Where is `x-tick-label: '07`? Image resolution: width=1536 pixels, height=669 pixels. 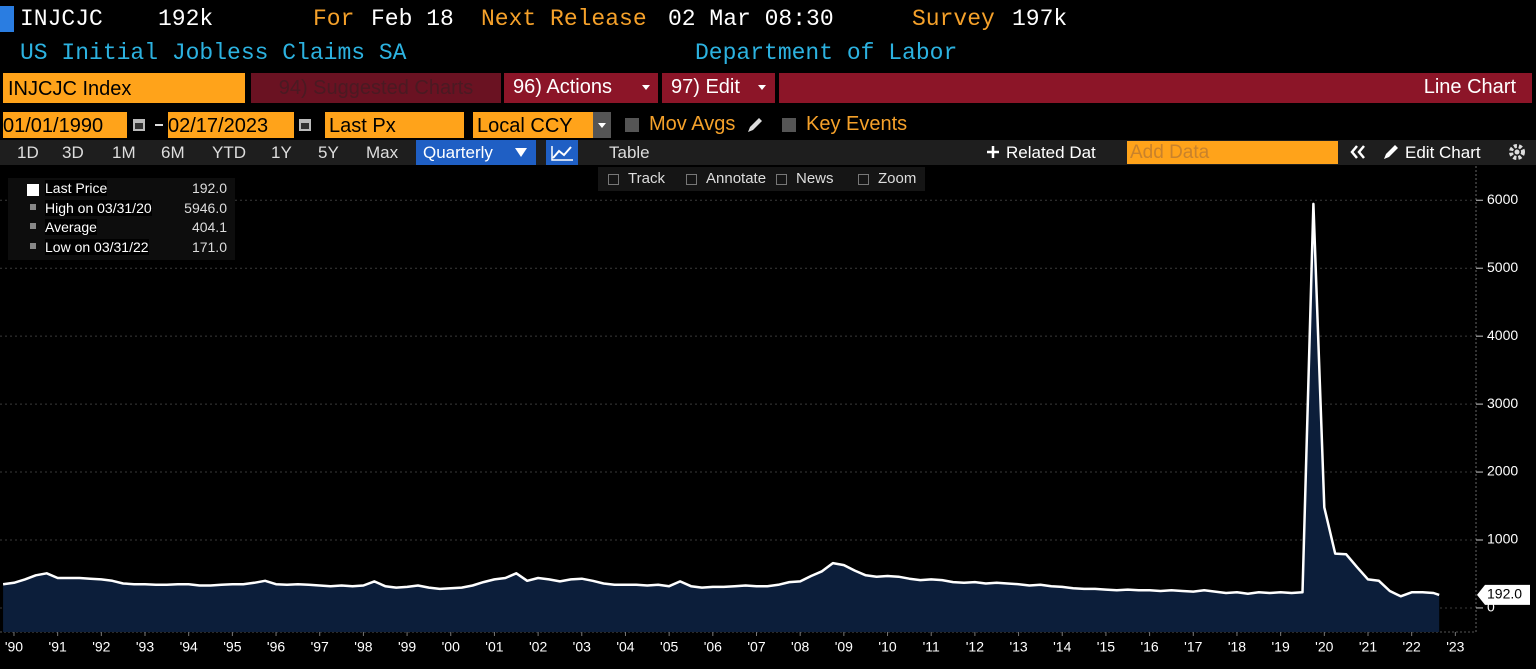 x-tick-label: '07 is located at coordinates (756, 647).